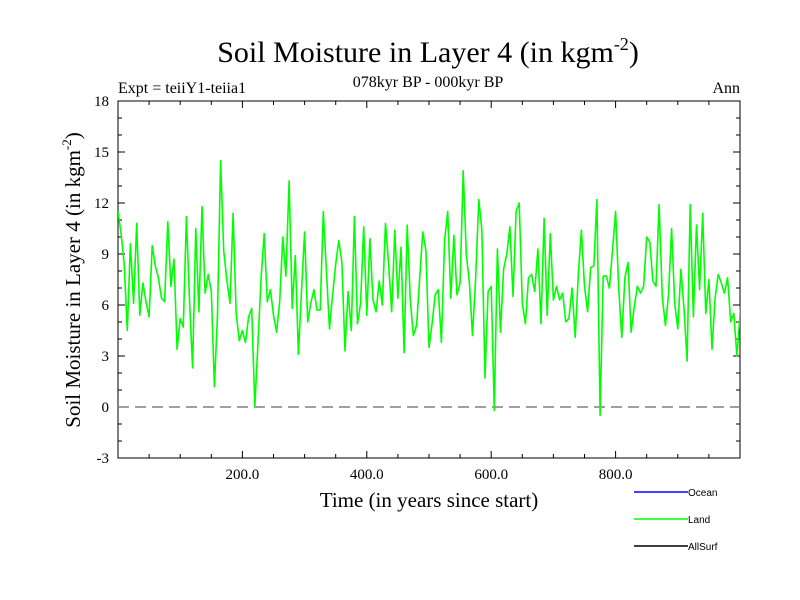  Describe the element at coordinates (726, 88) in the screenshot. I see `season-label: Ann` at that location.